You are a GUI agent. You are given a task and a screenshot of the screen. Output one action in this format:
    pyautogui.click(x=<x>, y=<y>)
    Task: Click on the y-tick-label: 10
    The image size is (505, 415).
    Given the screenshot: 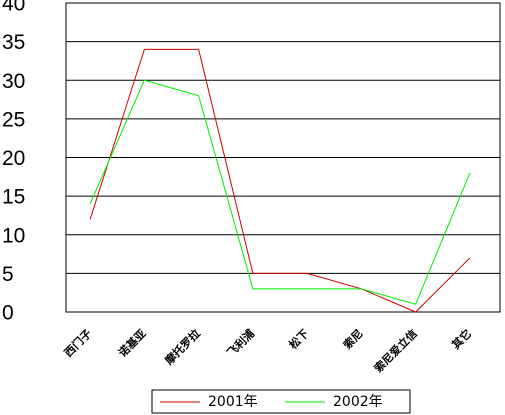 What is the action you would take?
    pyautogui.click(x=13, y=235)
    